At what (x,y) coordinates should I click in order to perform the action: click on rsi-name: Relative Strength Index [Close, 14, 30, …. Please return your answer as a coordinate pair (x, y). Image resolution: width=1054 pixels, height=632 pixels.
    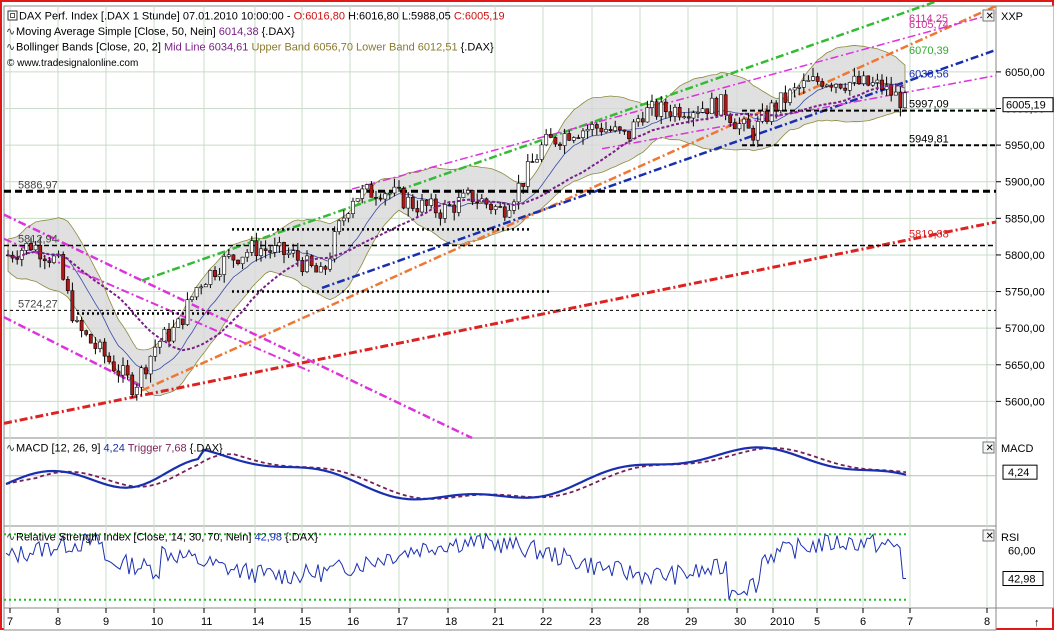
    Looking at the image, I should click on (135, 538).